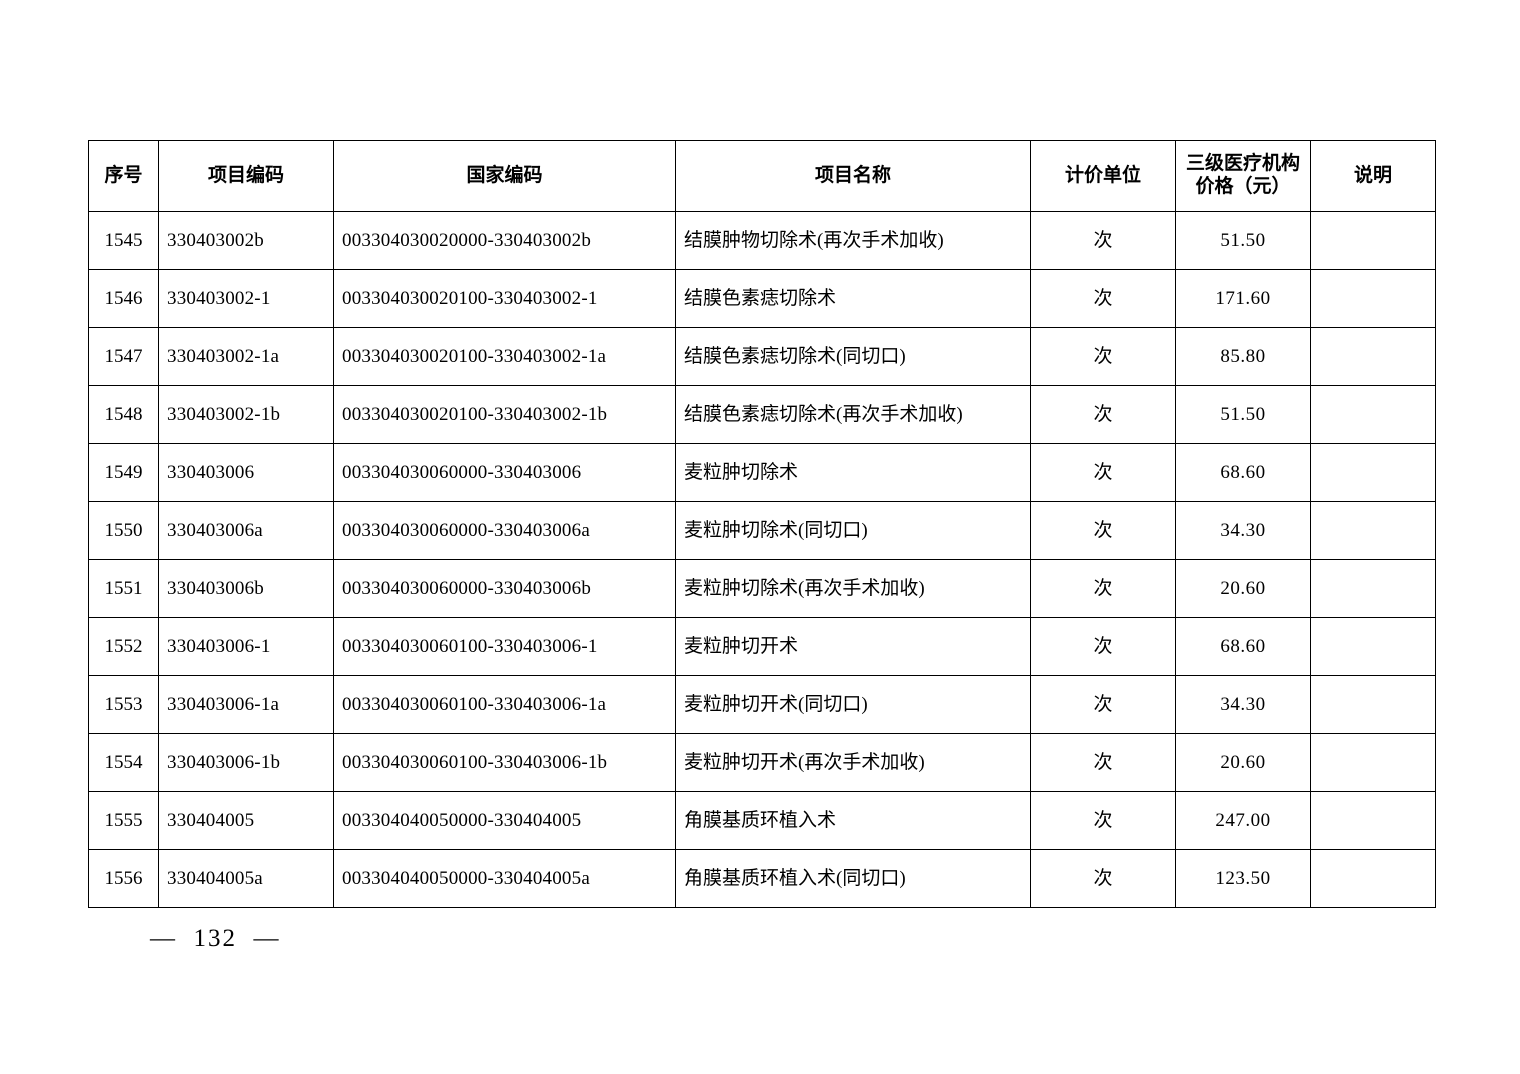  Describe the element at coordinates (853, 240) in the screenshot. I see `cell-item-name: 结膜肿物切除术(再次手术加收)` at that location.